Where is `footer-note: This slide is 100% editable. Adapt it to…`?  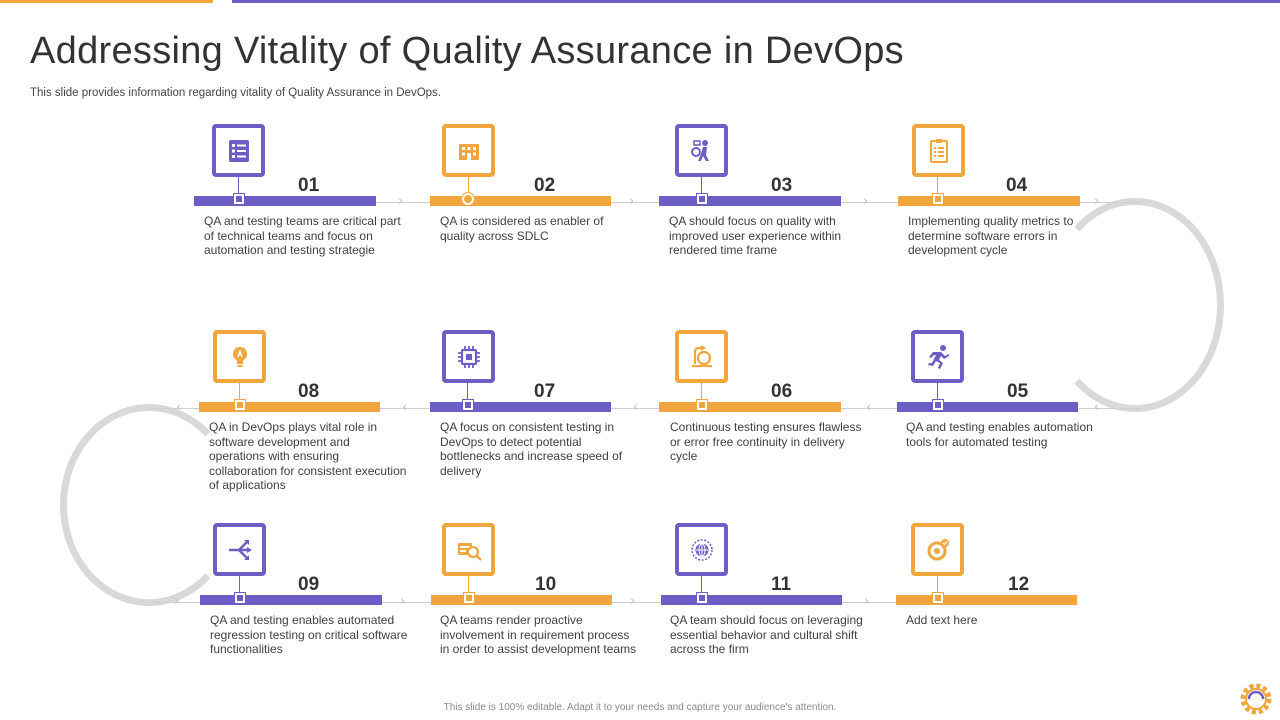 footer-note: This slide is 100% editable. Adapt it to… is located at coordinates (640, 707).